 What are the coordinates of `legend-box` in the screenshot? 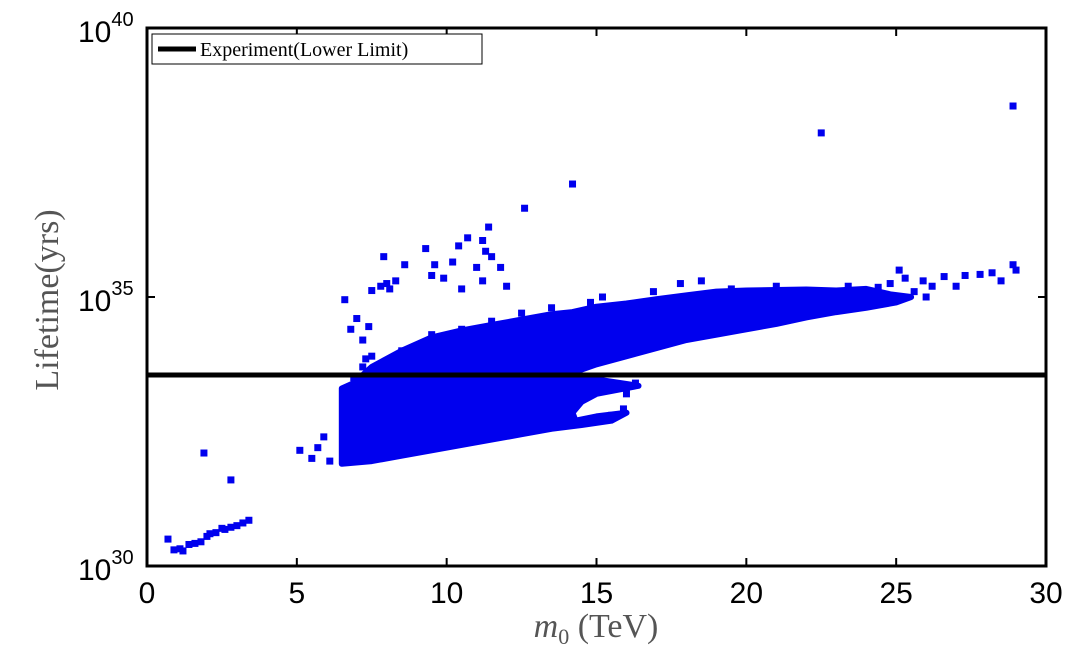 It's located at (317, 49).